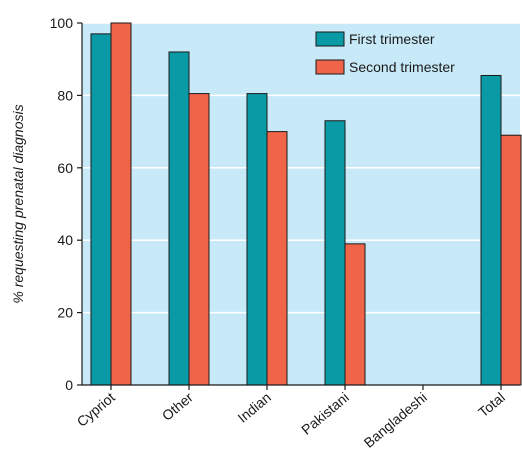  I want to click on legend-swatch-first-trimester, so click(330, 39).